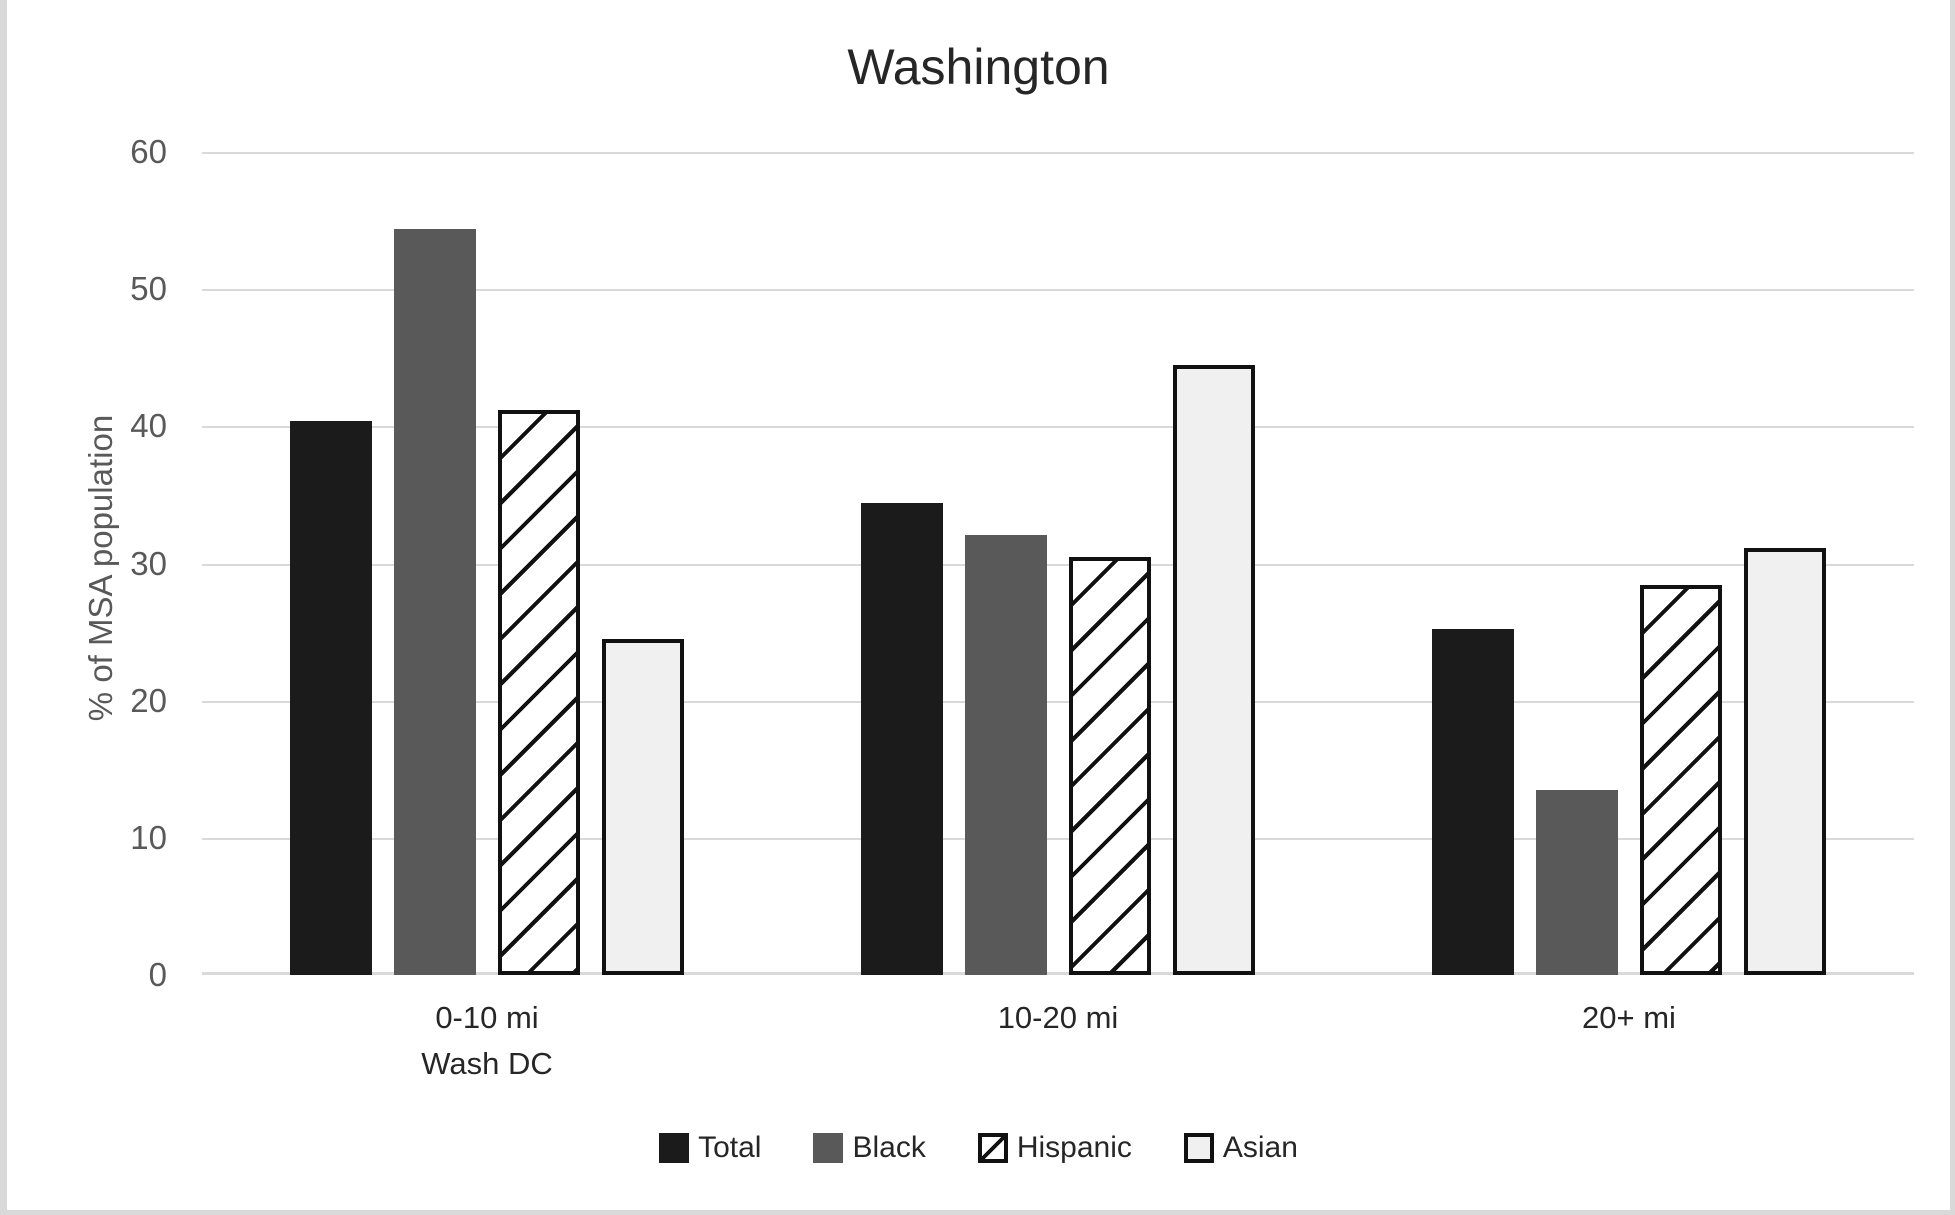  What do you see at coordinates (1629, 1017) in the screenshot?
I see `x-axis-label-3: 20+ mi` at bounding box center [1629, 1017].